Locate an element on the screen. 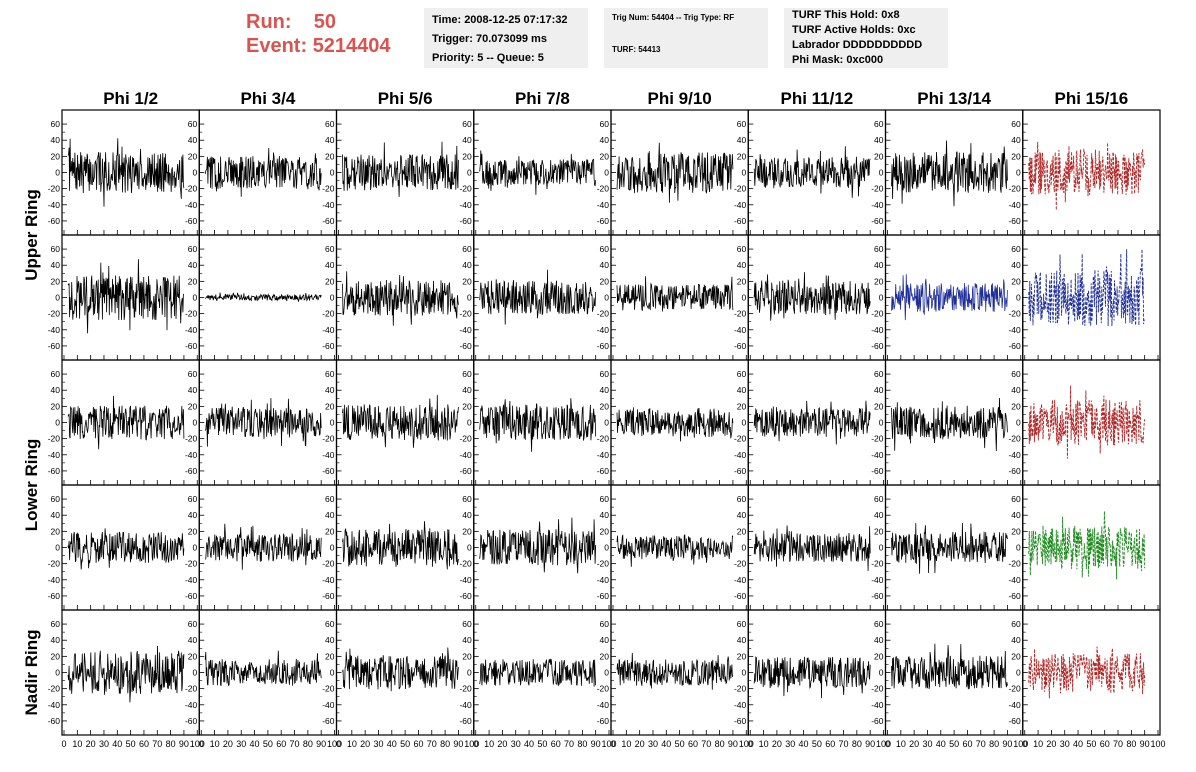  y-tick-label-r0-c4: 0 is located at coordinates (606, 173).